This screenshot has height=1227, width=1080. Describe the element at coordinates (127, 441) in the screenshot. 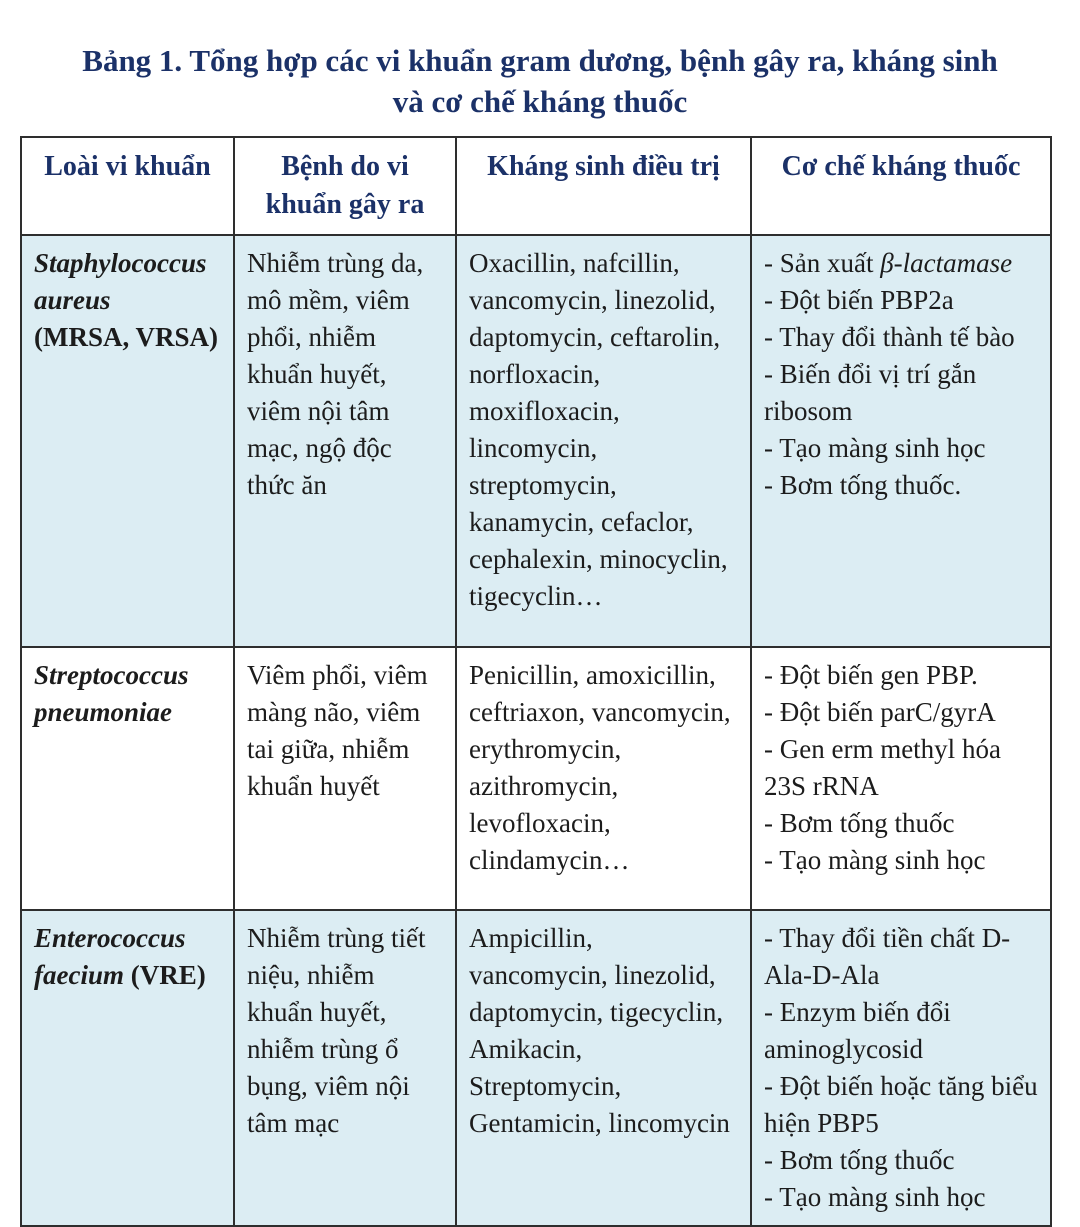

I see `cell-species: Staphylococcus aureus (MRSA, VRSA)` at that location.